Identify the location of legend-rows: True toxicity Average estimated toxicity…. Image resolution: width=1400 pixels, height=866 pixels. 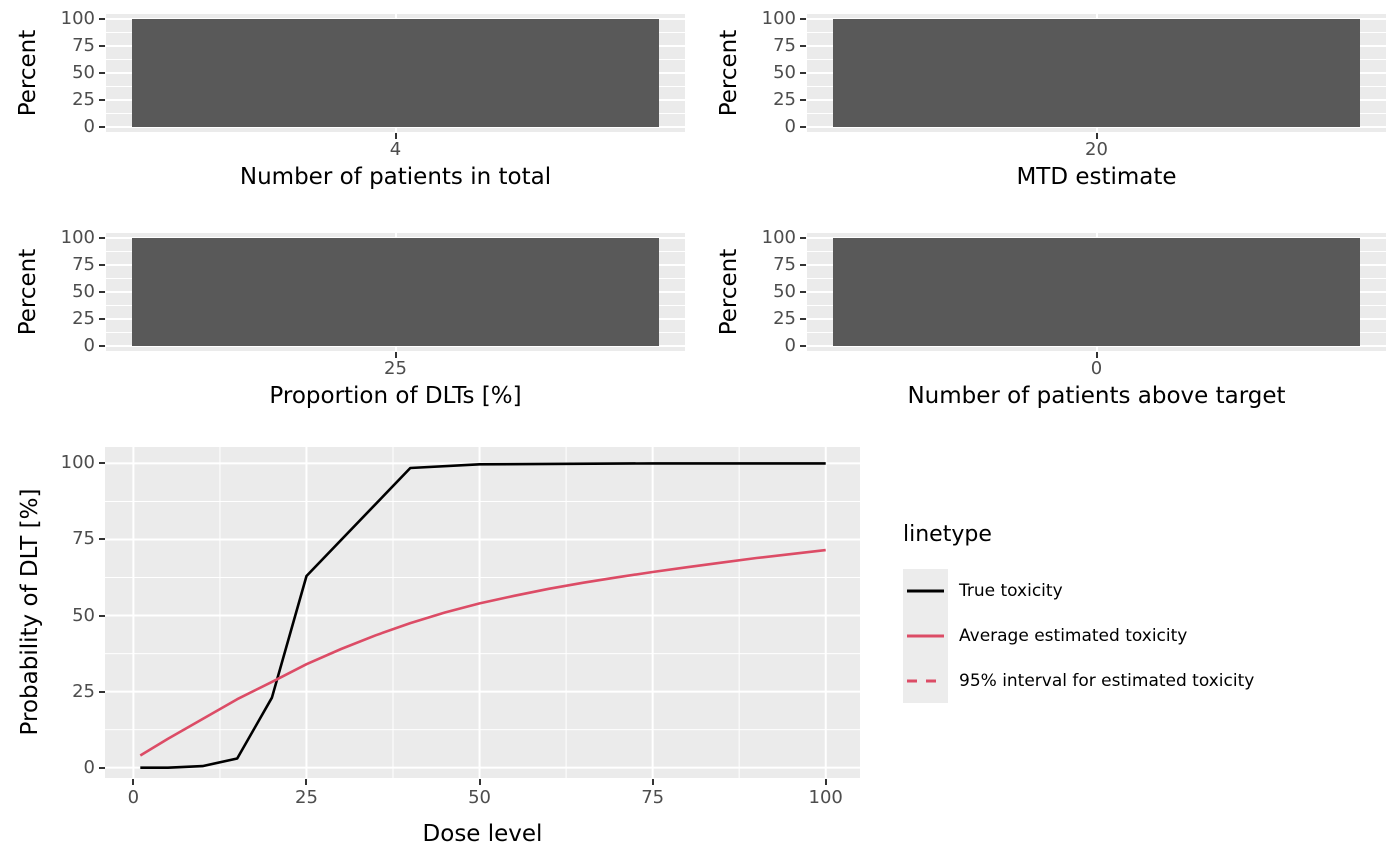
(1079, 636).